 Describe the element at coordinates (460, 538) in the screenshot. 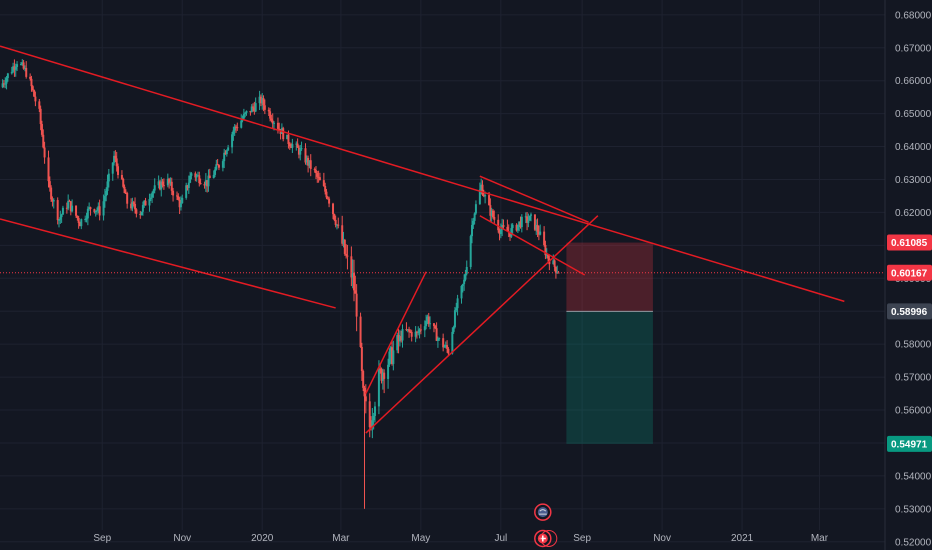

I see `time-axis: Sep Nov 2020 Mar May Jul Sep Nov 2021 Mar` at that location.